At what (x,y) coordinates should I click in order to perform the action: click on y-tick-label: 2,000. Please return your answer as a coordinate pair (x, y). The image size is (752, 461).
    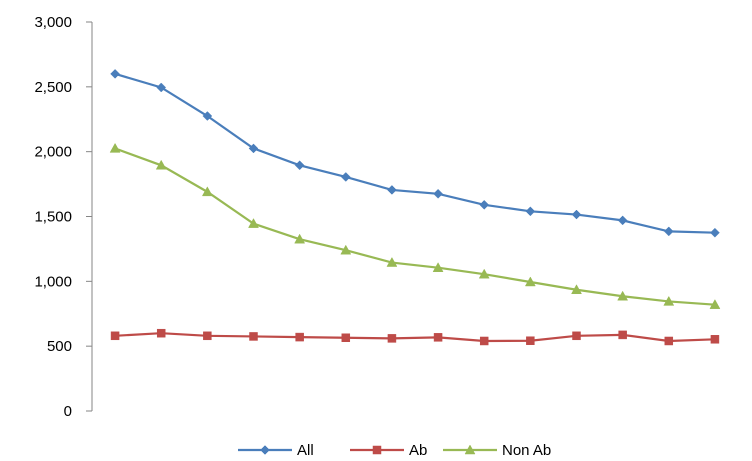
    Looking at the image, I should click on (53, 152).